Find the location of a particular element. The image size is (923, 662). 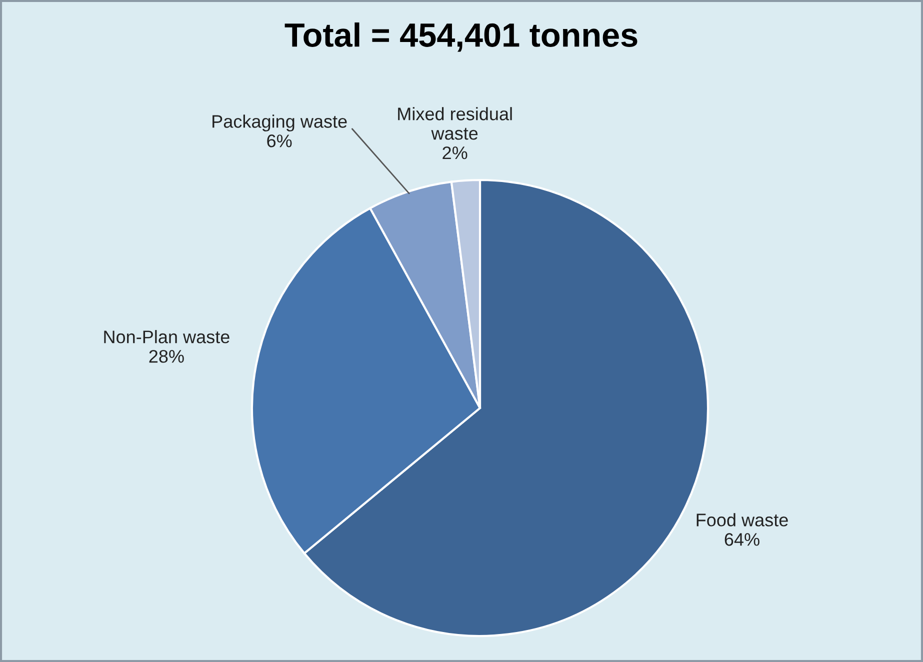

chart-title: Total = 454,401 tonnes is located at coordinates (461, 37).